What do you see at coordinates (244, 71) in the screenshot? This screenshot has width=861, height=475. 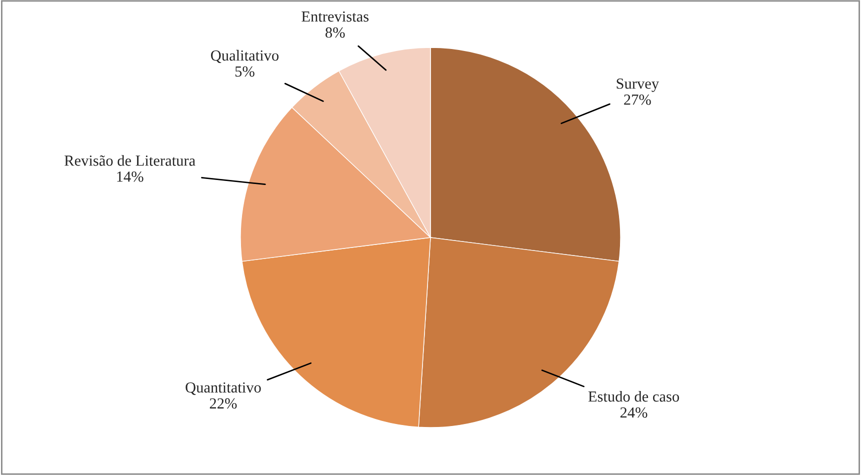 I see `data-label: 5%` at bounding box center [244, 71].